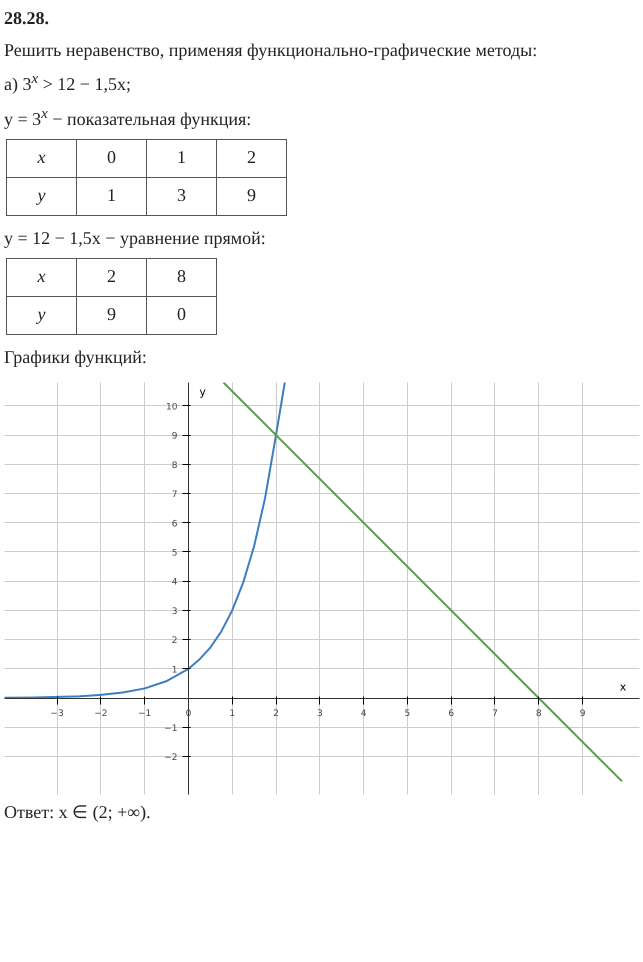  Describe the element at coordinates (111, 196) in the screenshot. I see `text: 1` at that location.